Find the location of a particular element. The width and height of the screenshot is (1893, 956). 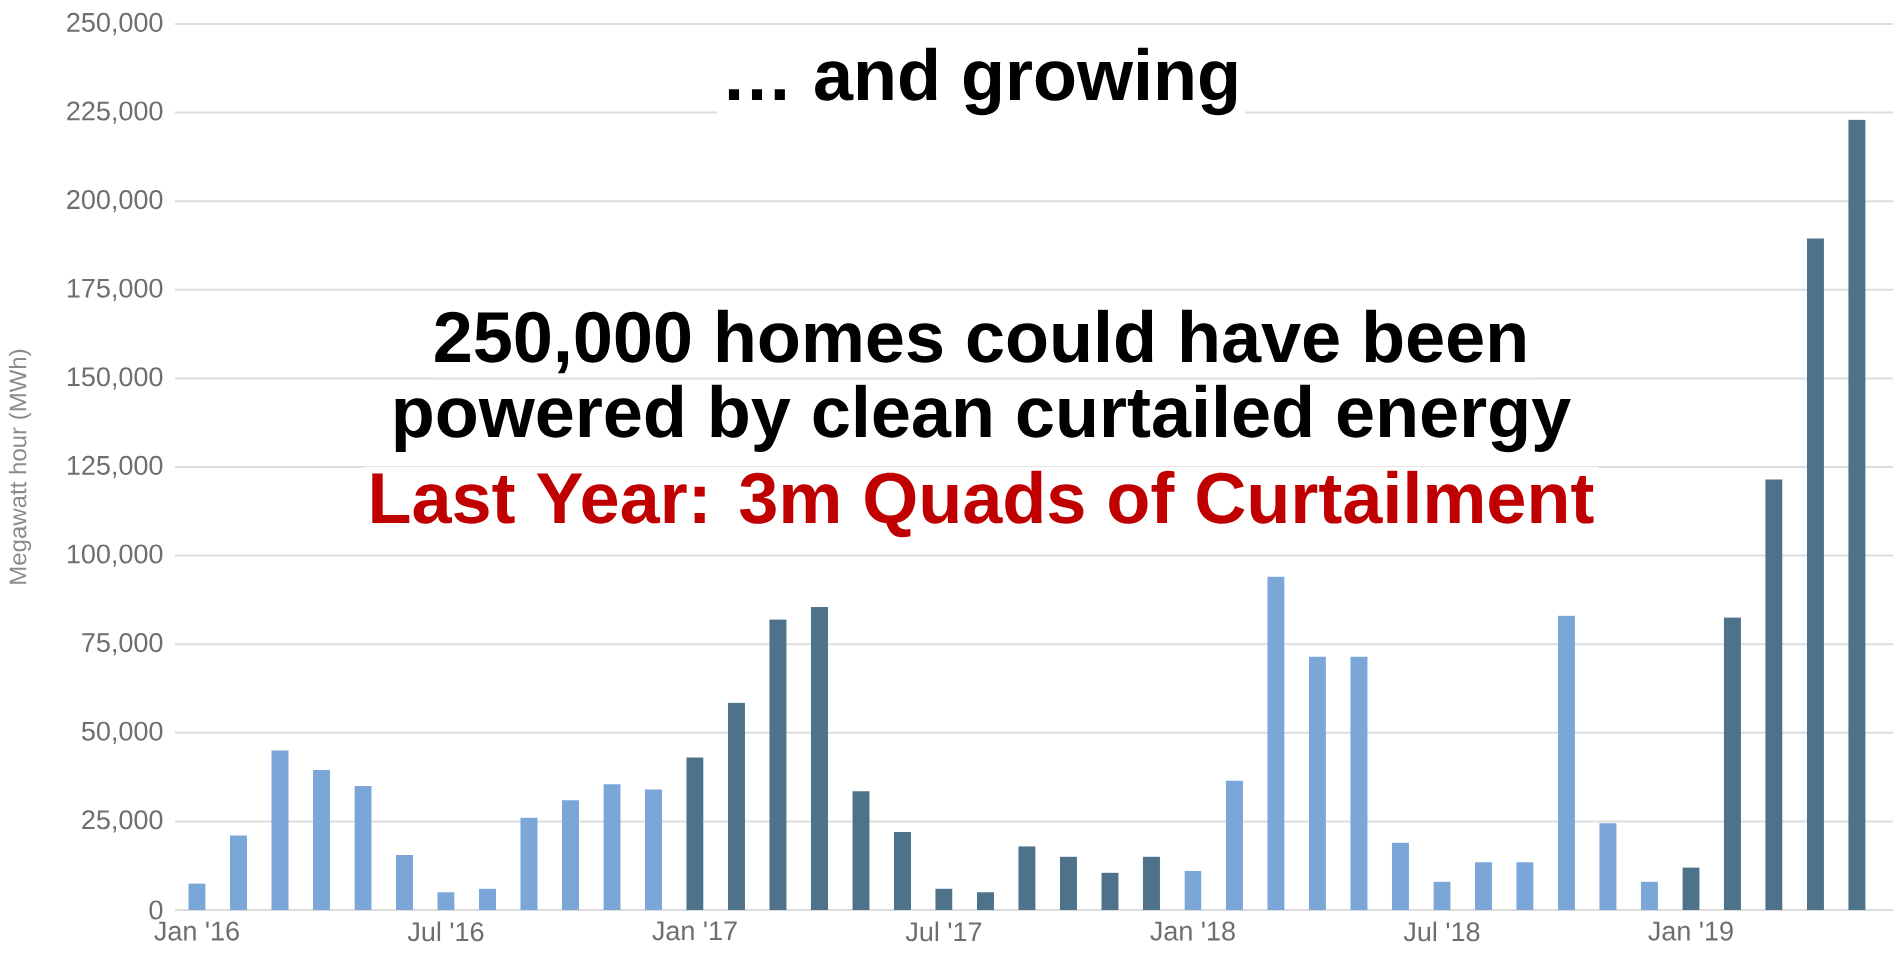

y-tick-label: 125,000 is located at coordinates (115, 467).